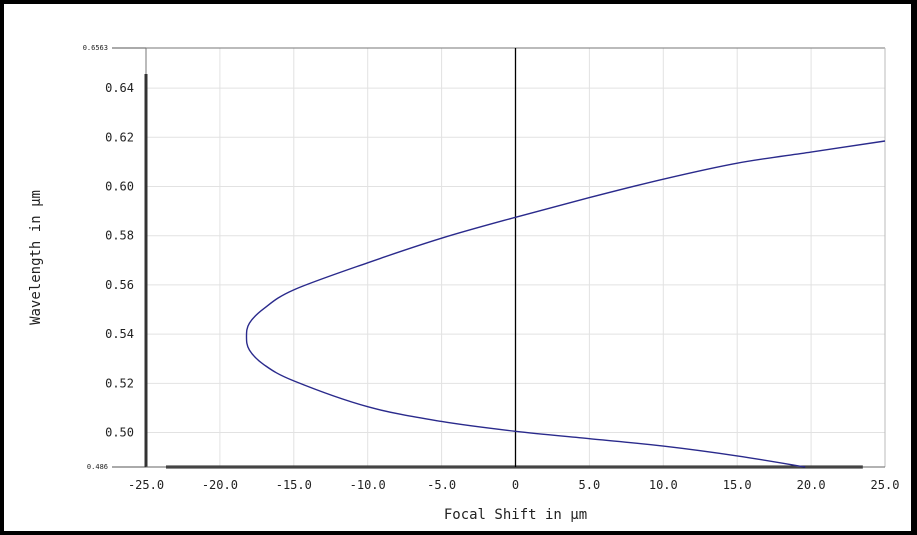  I want to click on y-tick-label: 0.62, so click(119, 137).